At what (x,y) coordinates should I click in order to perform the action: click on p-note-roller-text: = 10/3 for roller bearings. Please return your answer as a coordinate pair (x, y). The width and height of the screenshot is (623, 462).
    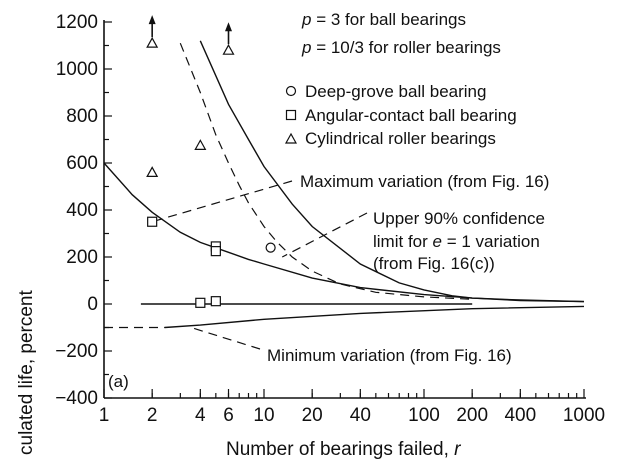
    Looking at the image, I should click on (405, 47).